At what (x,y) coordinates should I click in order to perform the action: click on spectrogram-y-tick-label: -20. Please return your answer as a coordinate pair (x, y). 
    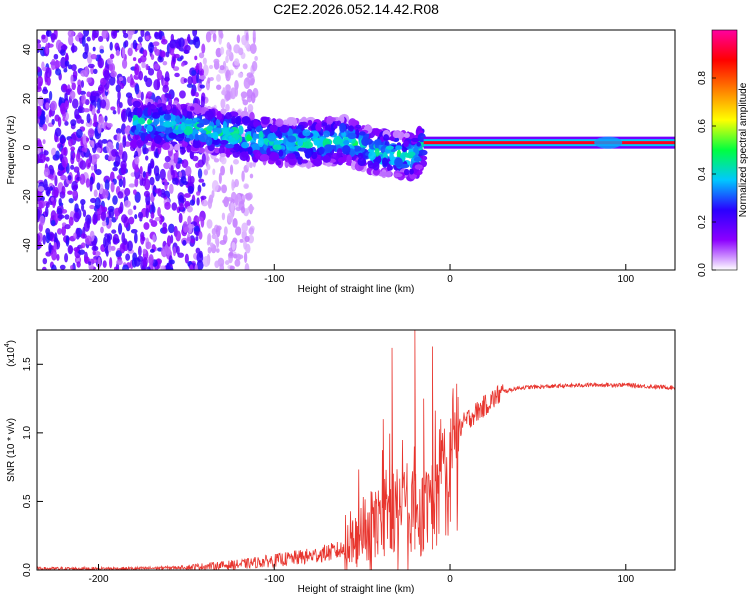
    Looking at the image, I should click on (27, 196).